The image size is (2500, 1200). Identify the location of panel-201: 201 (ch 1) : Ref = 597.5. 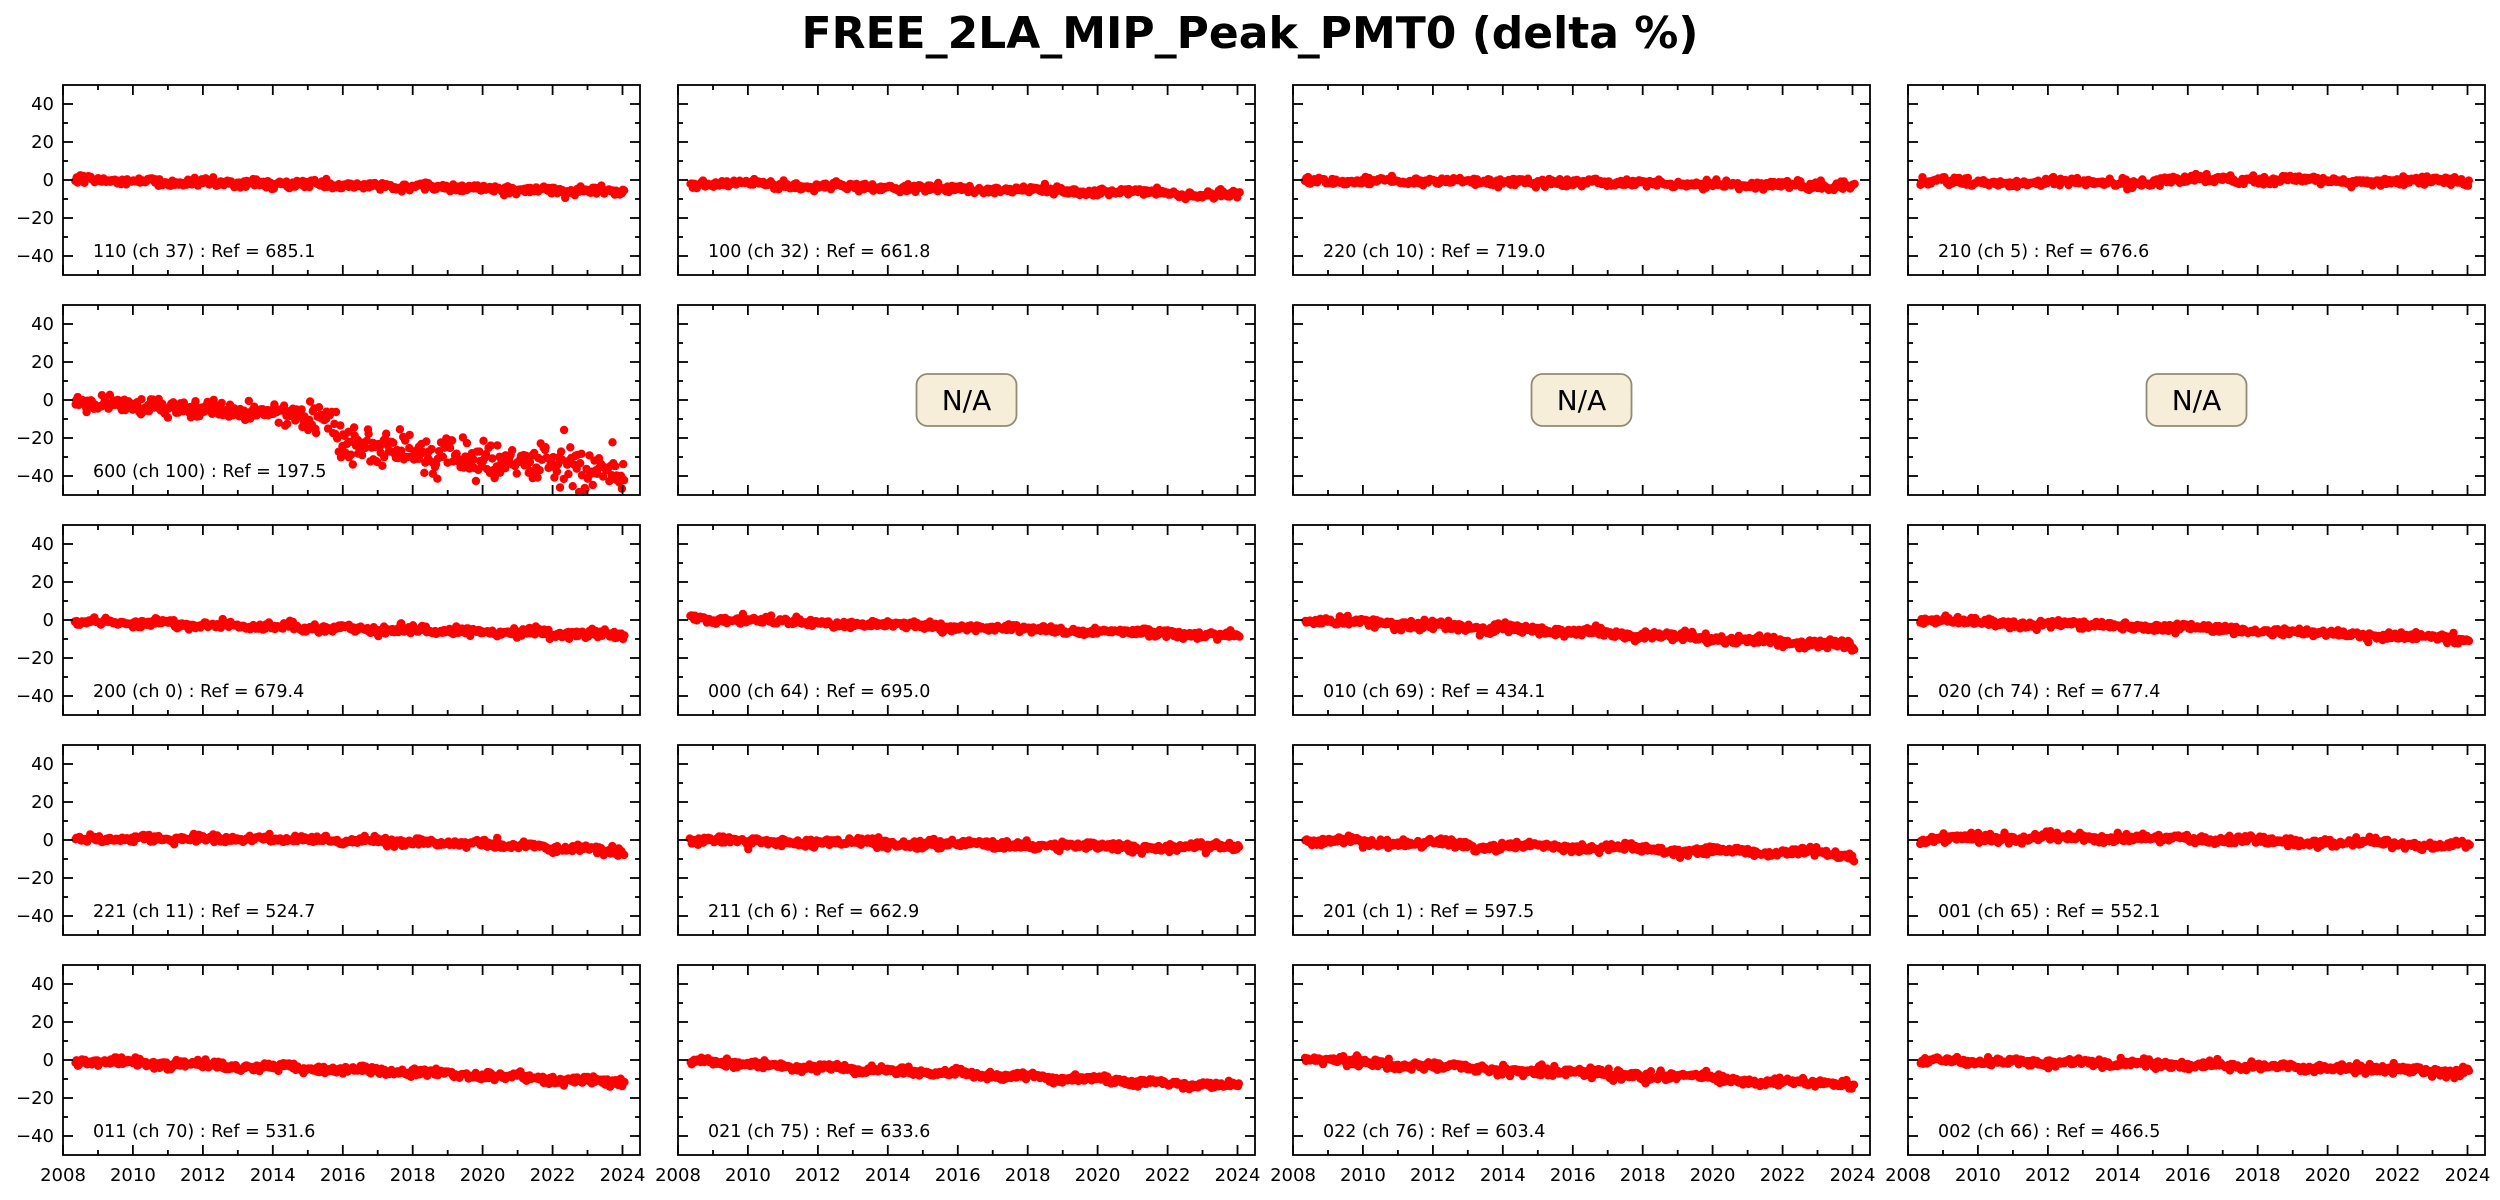
(1581, 840).